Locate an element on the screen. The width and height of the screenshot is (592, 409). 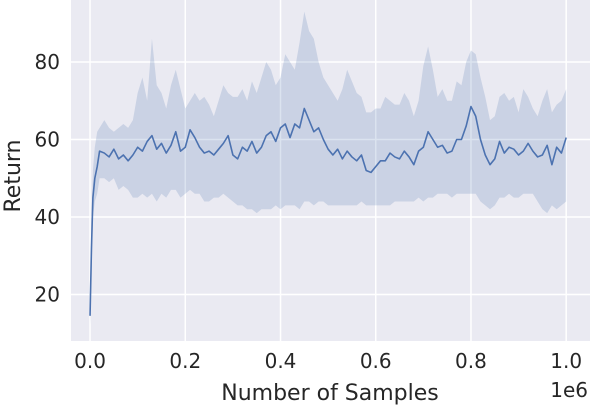
x-offset-label: 1e6 is located at coordinates (569, 390).